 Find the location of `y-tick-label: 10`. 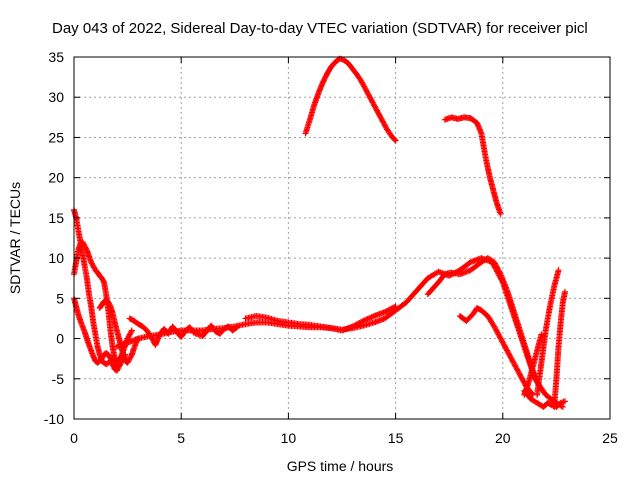

y-tick-label: 10 is located at coordinates (56, 258).